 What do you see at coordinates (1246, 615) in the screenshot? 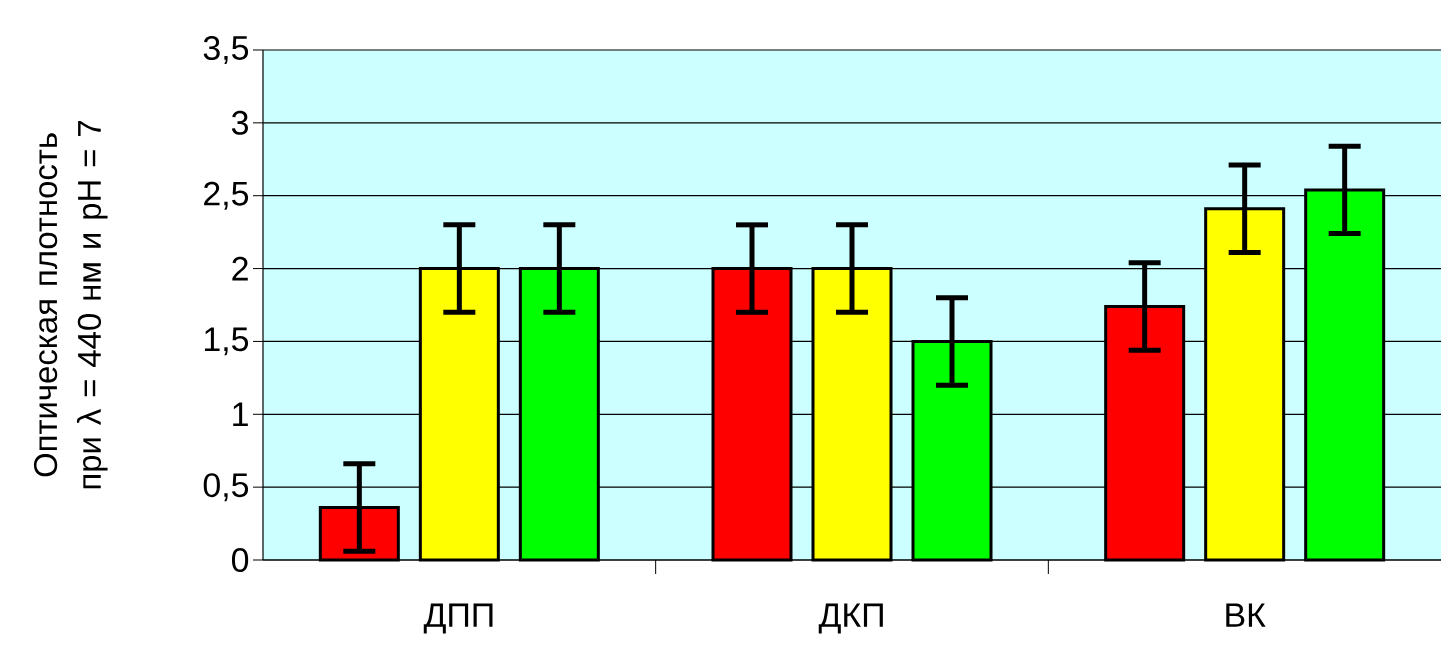
I see `x-tick-label: ВК` at bounding box center [1246, 615].